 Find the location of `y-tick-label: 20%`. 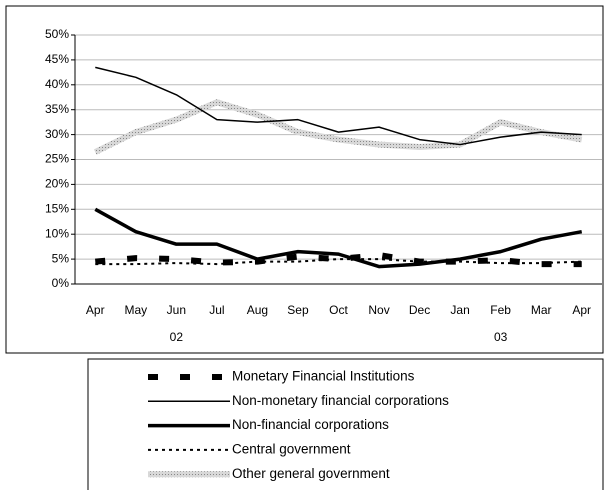

y-tick-label: 20% is located at coordinates (57, 184).